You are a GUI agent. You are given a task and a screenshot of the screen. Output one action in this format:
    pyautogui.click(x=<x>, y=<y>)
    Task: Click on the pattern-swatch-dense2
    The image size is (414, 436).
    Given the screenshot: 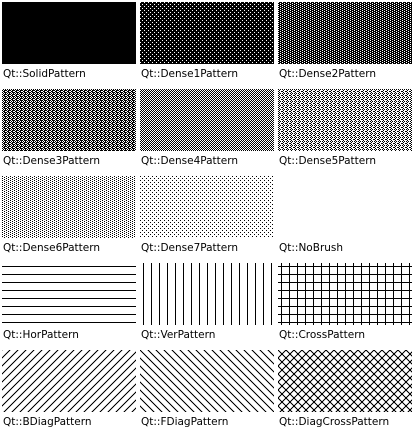 What is the action you would take?
    pyautogui.click(x=345, y=33)
    